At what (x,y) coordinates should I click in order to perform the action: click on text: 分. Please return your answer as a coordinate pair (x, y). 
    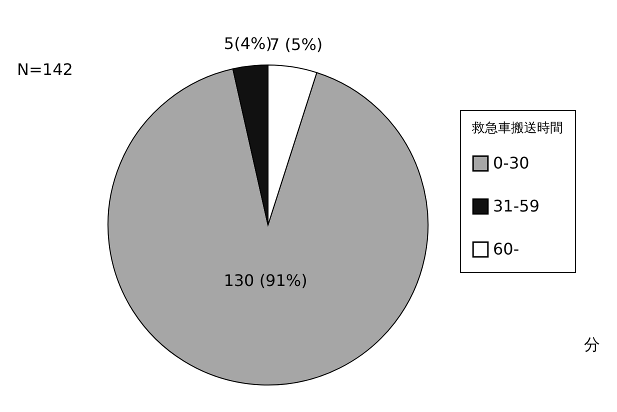
    Looking at the image, I should click on (592, 344).